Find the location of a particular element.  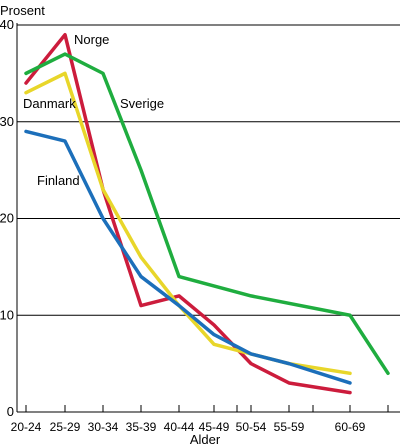

y-tick-labels: 0 10 20 30 40 is located at coordinates (7, 218).